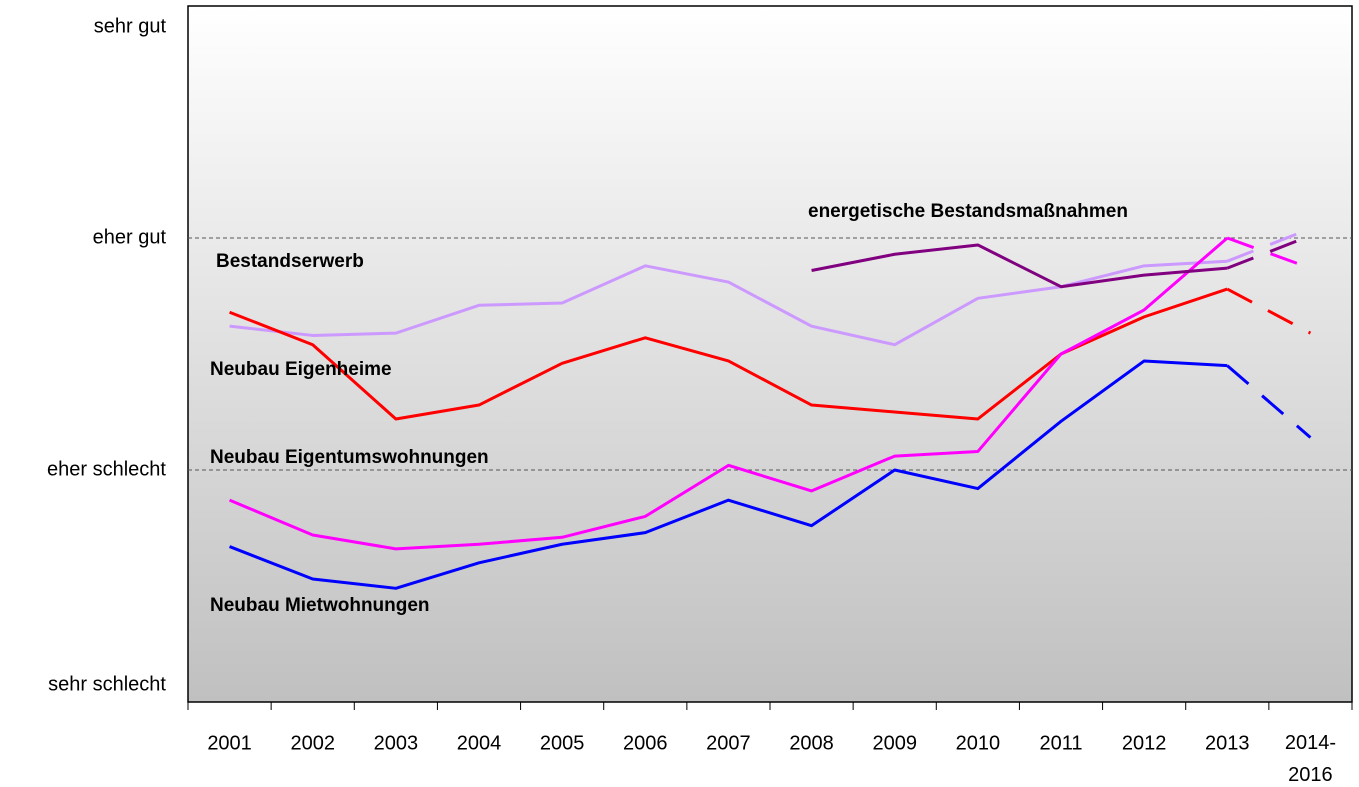 This screenshot has height=787, width=1359. Describe the element at coordinates (728, 743) in the screenshot. I see `x-tick-label: 2007` at that location.